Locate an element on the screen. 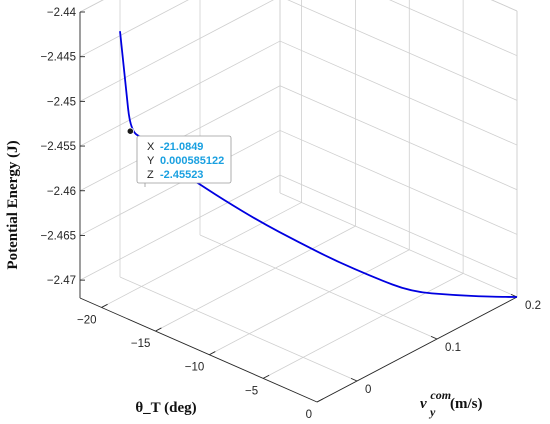 The width and height of the screenshot is (550, 424). datatip-x-key: X is located at coordinates (151, 147).